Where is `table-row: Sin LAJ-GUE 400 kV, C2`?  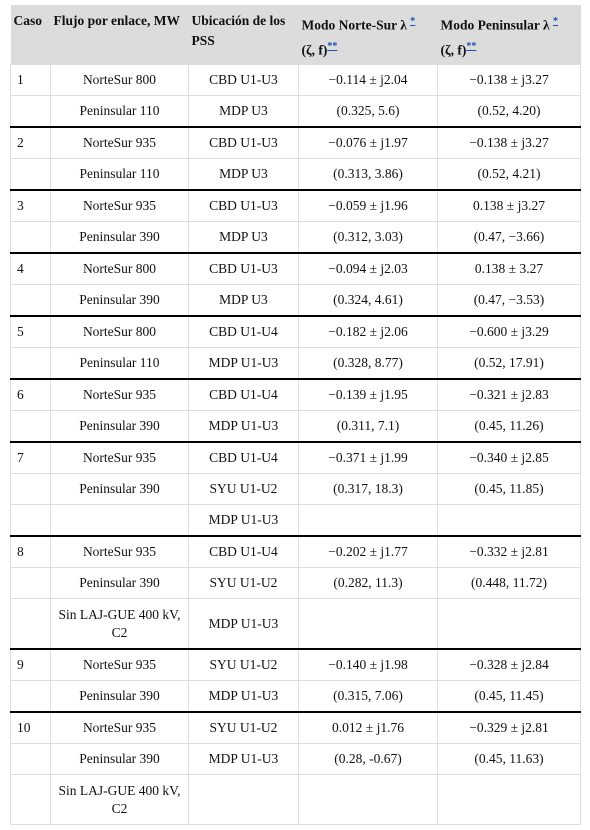
table-row: Sin LAJ-GUE 400 kV, C2 is located at coordinates (295, 799).